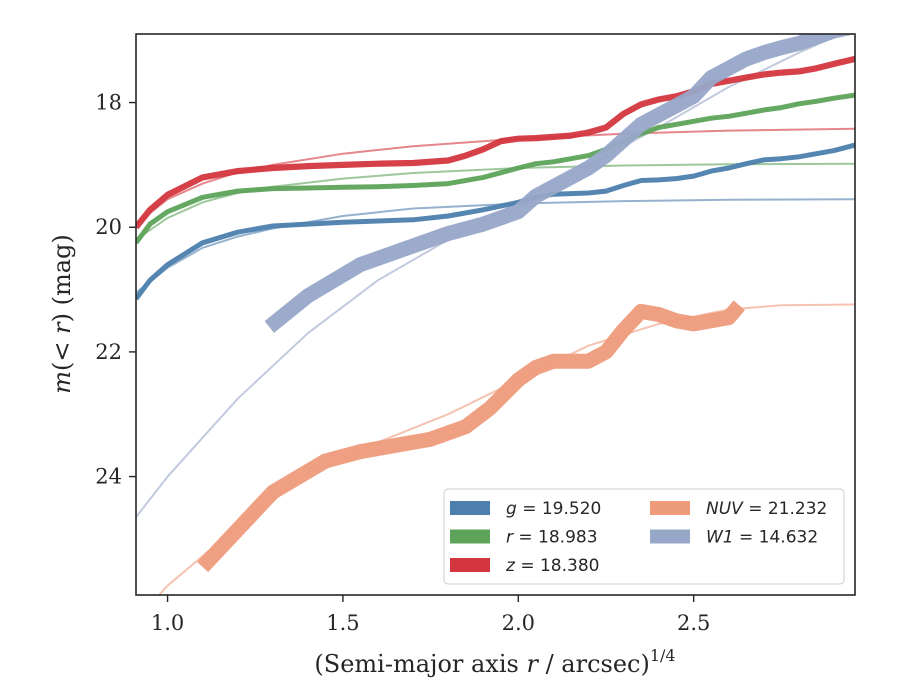 The height and width of the screenshot is (700, 900). I want to click on legend-box, so click(644, 536).